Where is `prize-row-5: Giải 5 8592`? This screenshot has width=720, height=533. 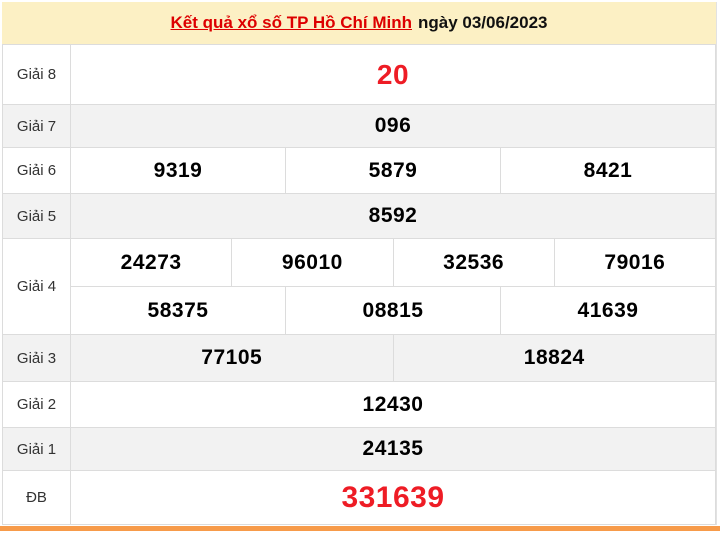 prize-row-5: Giải 5 8592 is located at coordinates (359, 216).